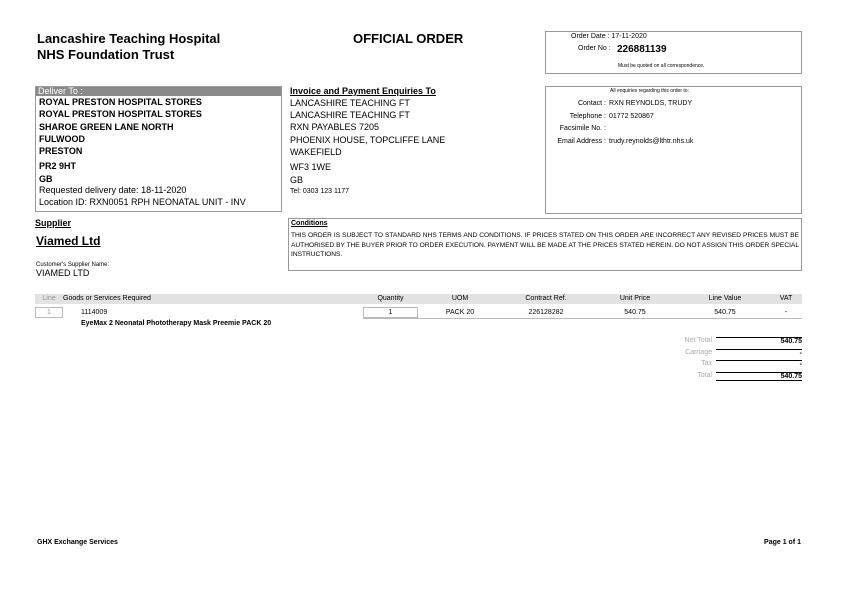 Image resolution: width=842 pixels, height=595 pixels. I want to click on footer-right: Page 1 of 1, so click(782, 542).